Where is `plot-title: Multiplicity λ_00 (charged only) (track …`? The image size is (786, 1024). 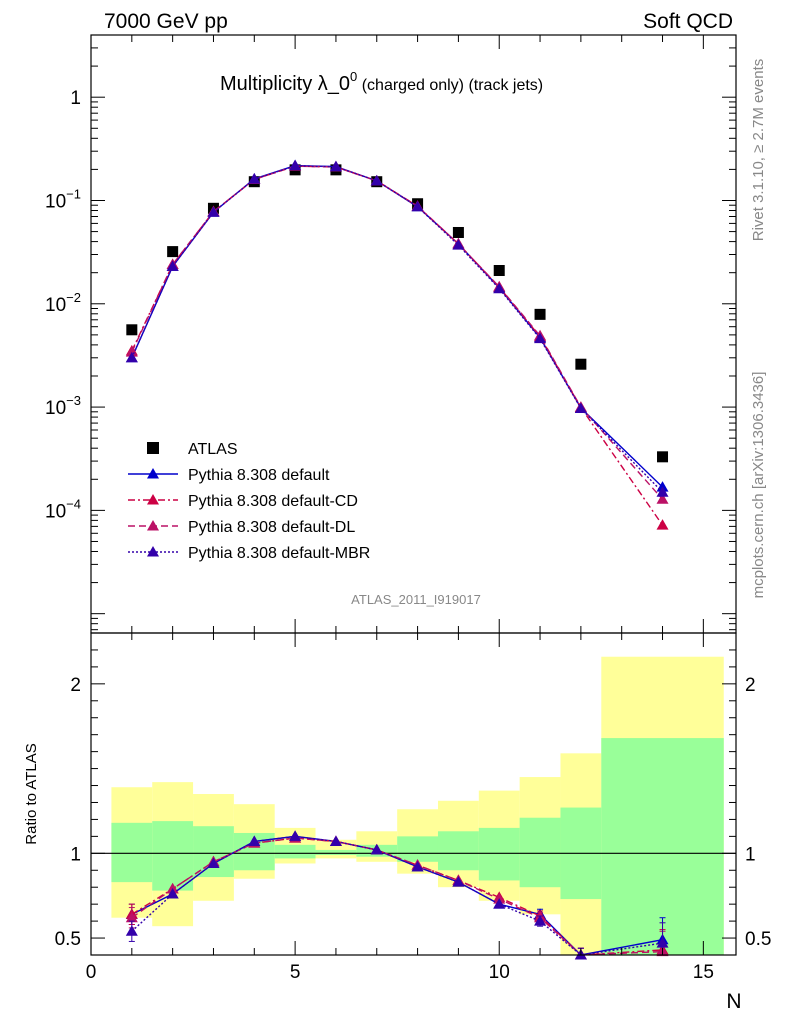 plot-title: Multiplicity λ_00 (charged only) (track … is located at coordinates (381, 82).